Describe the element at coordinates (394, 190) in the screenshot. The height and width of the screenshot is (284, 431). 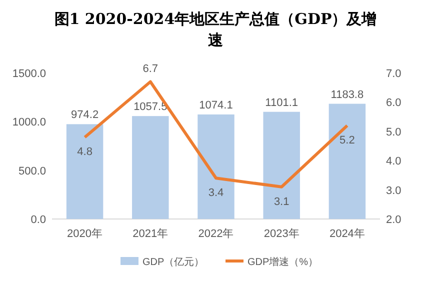
I see `y2-tick-label: 3.0` at that location.